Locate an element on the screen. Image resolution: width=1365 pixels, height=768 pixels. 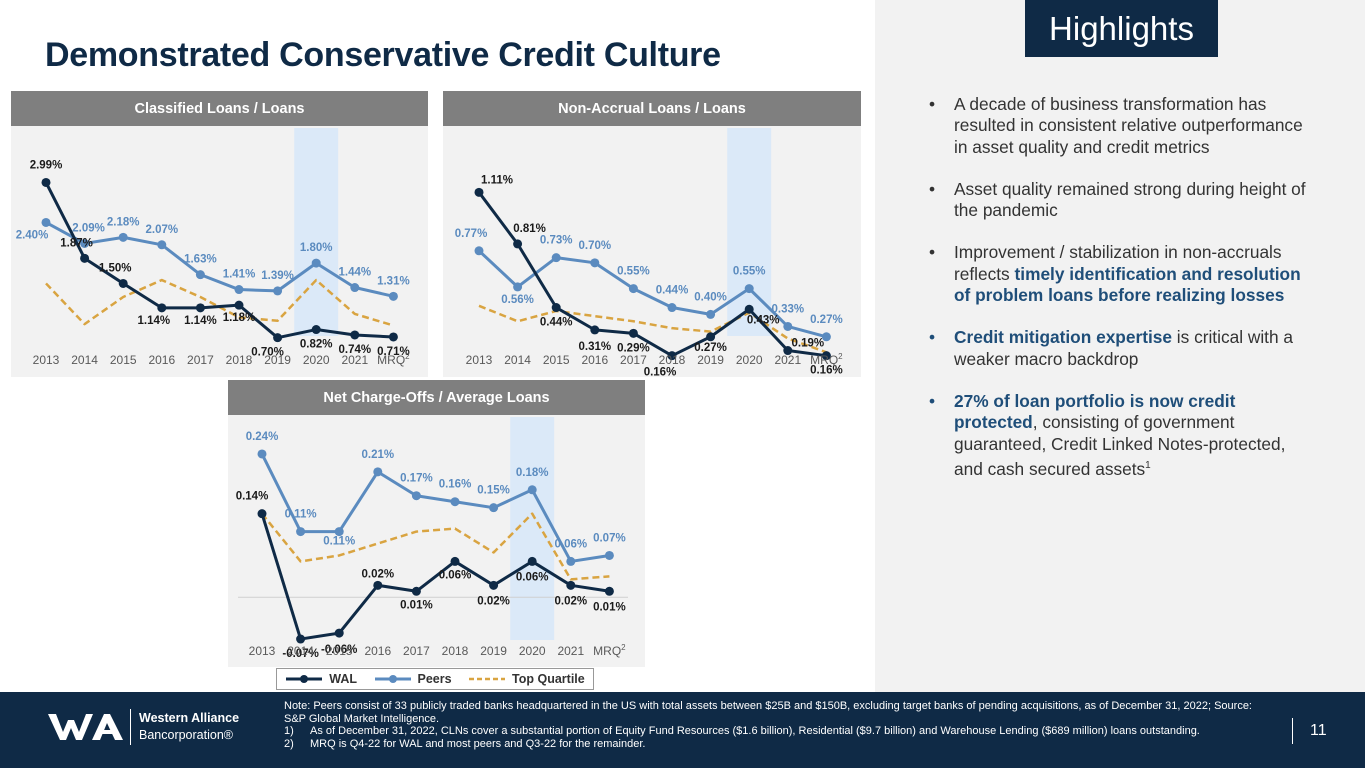
peers-data-label: 2.18% is located at coordinates (123, 222).